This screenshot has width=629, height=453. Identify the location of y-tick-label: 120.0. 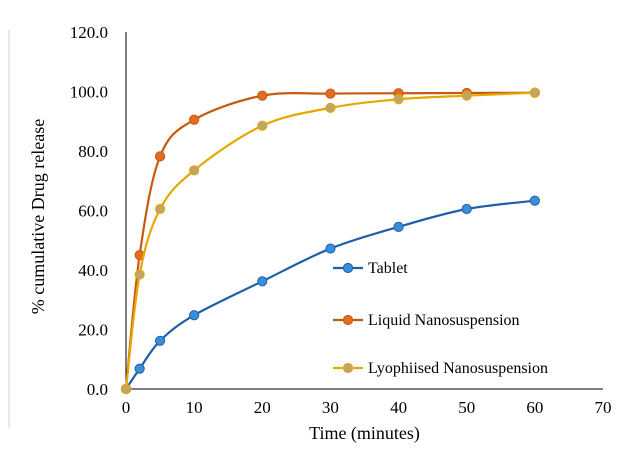
(89, 32).